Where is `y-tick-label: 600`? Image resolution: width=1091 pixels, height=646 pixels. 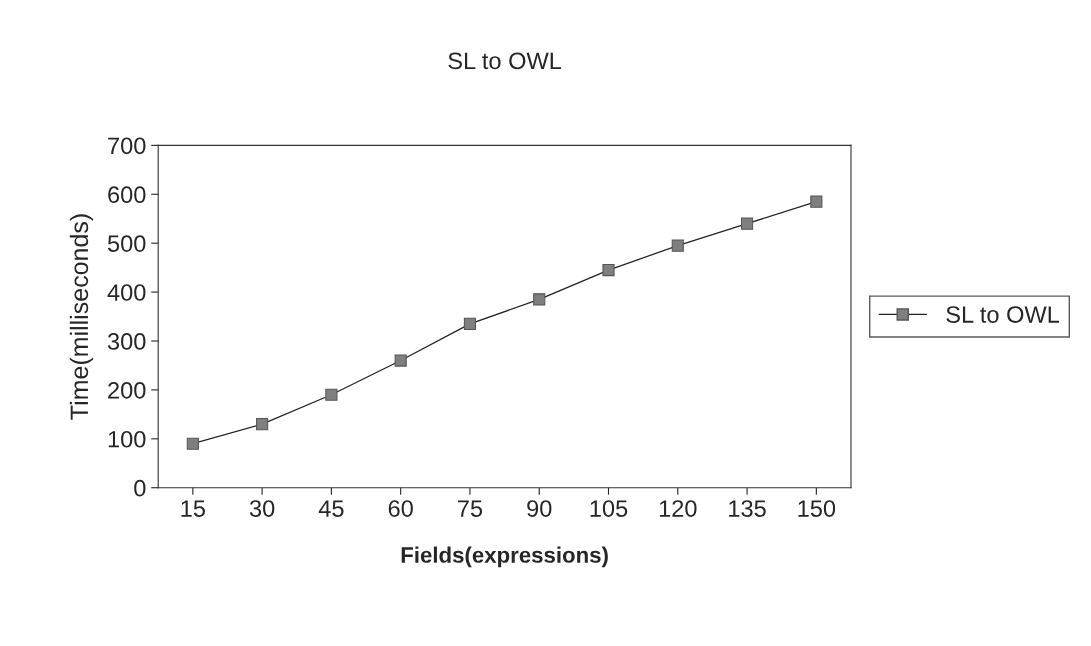
y-tick-label: 600 is located at coordinates (127, 195).